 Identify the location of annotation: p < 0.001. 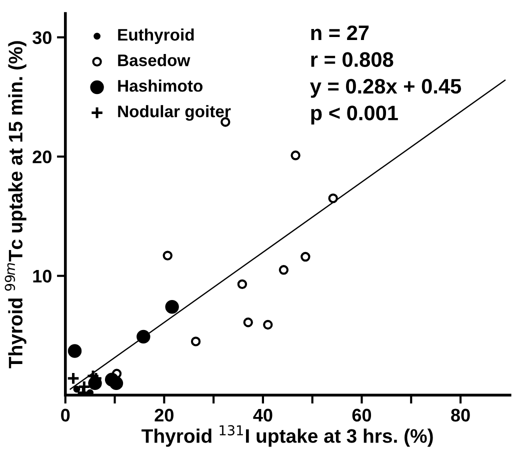
(354, 115).